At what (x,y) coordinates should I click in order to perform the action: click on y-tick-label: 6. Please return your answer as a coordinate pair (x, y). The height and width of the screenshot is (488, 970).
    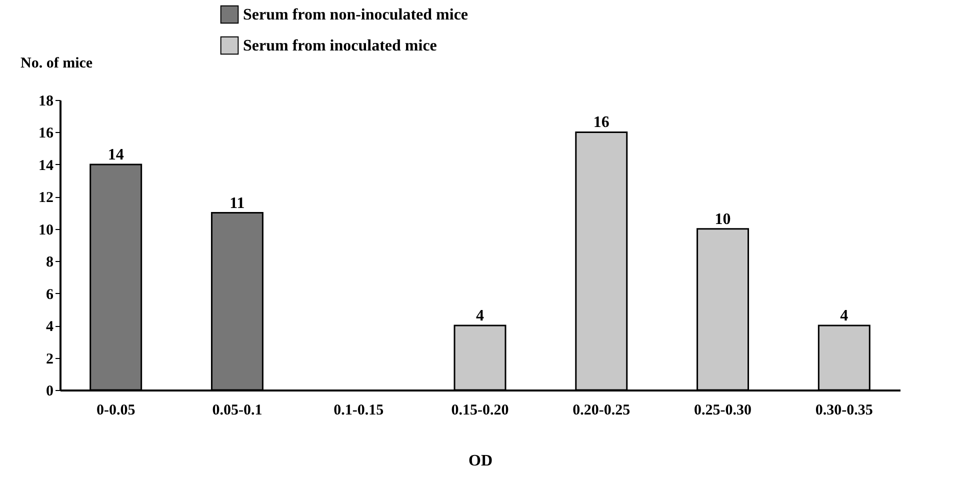
    Looking at the image, I should click on (50, 294).